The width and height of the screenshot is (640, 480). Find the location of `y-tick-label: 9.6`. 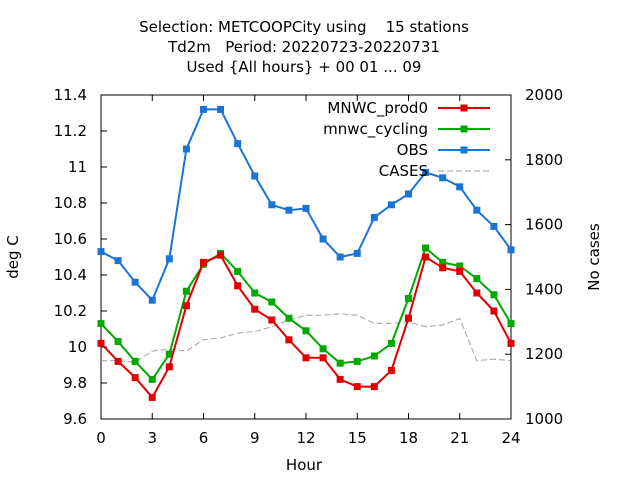

y-tick-label: 9.6 is located at coordinates (75, 419).